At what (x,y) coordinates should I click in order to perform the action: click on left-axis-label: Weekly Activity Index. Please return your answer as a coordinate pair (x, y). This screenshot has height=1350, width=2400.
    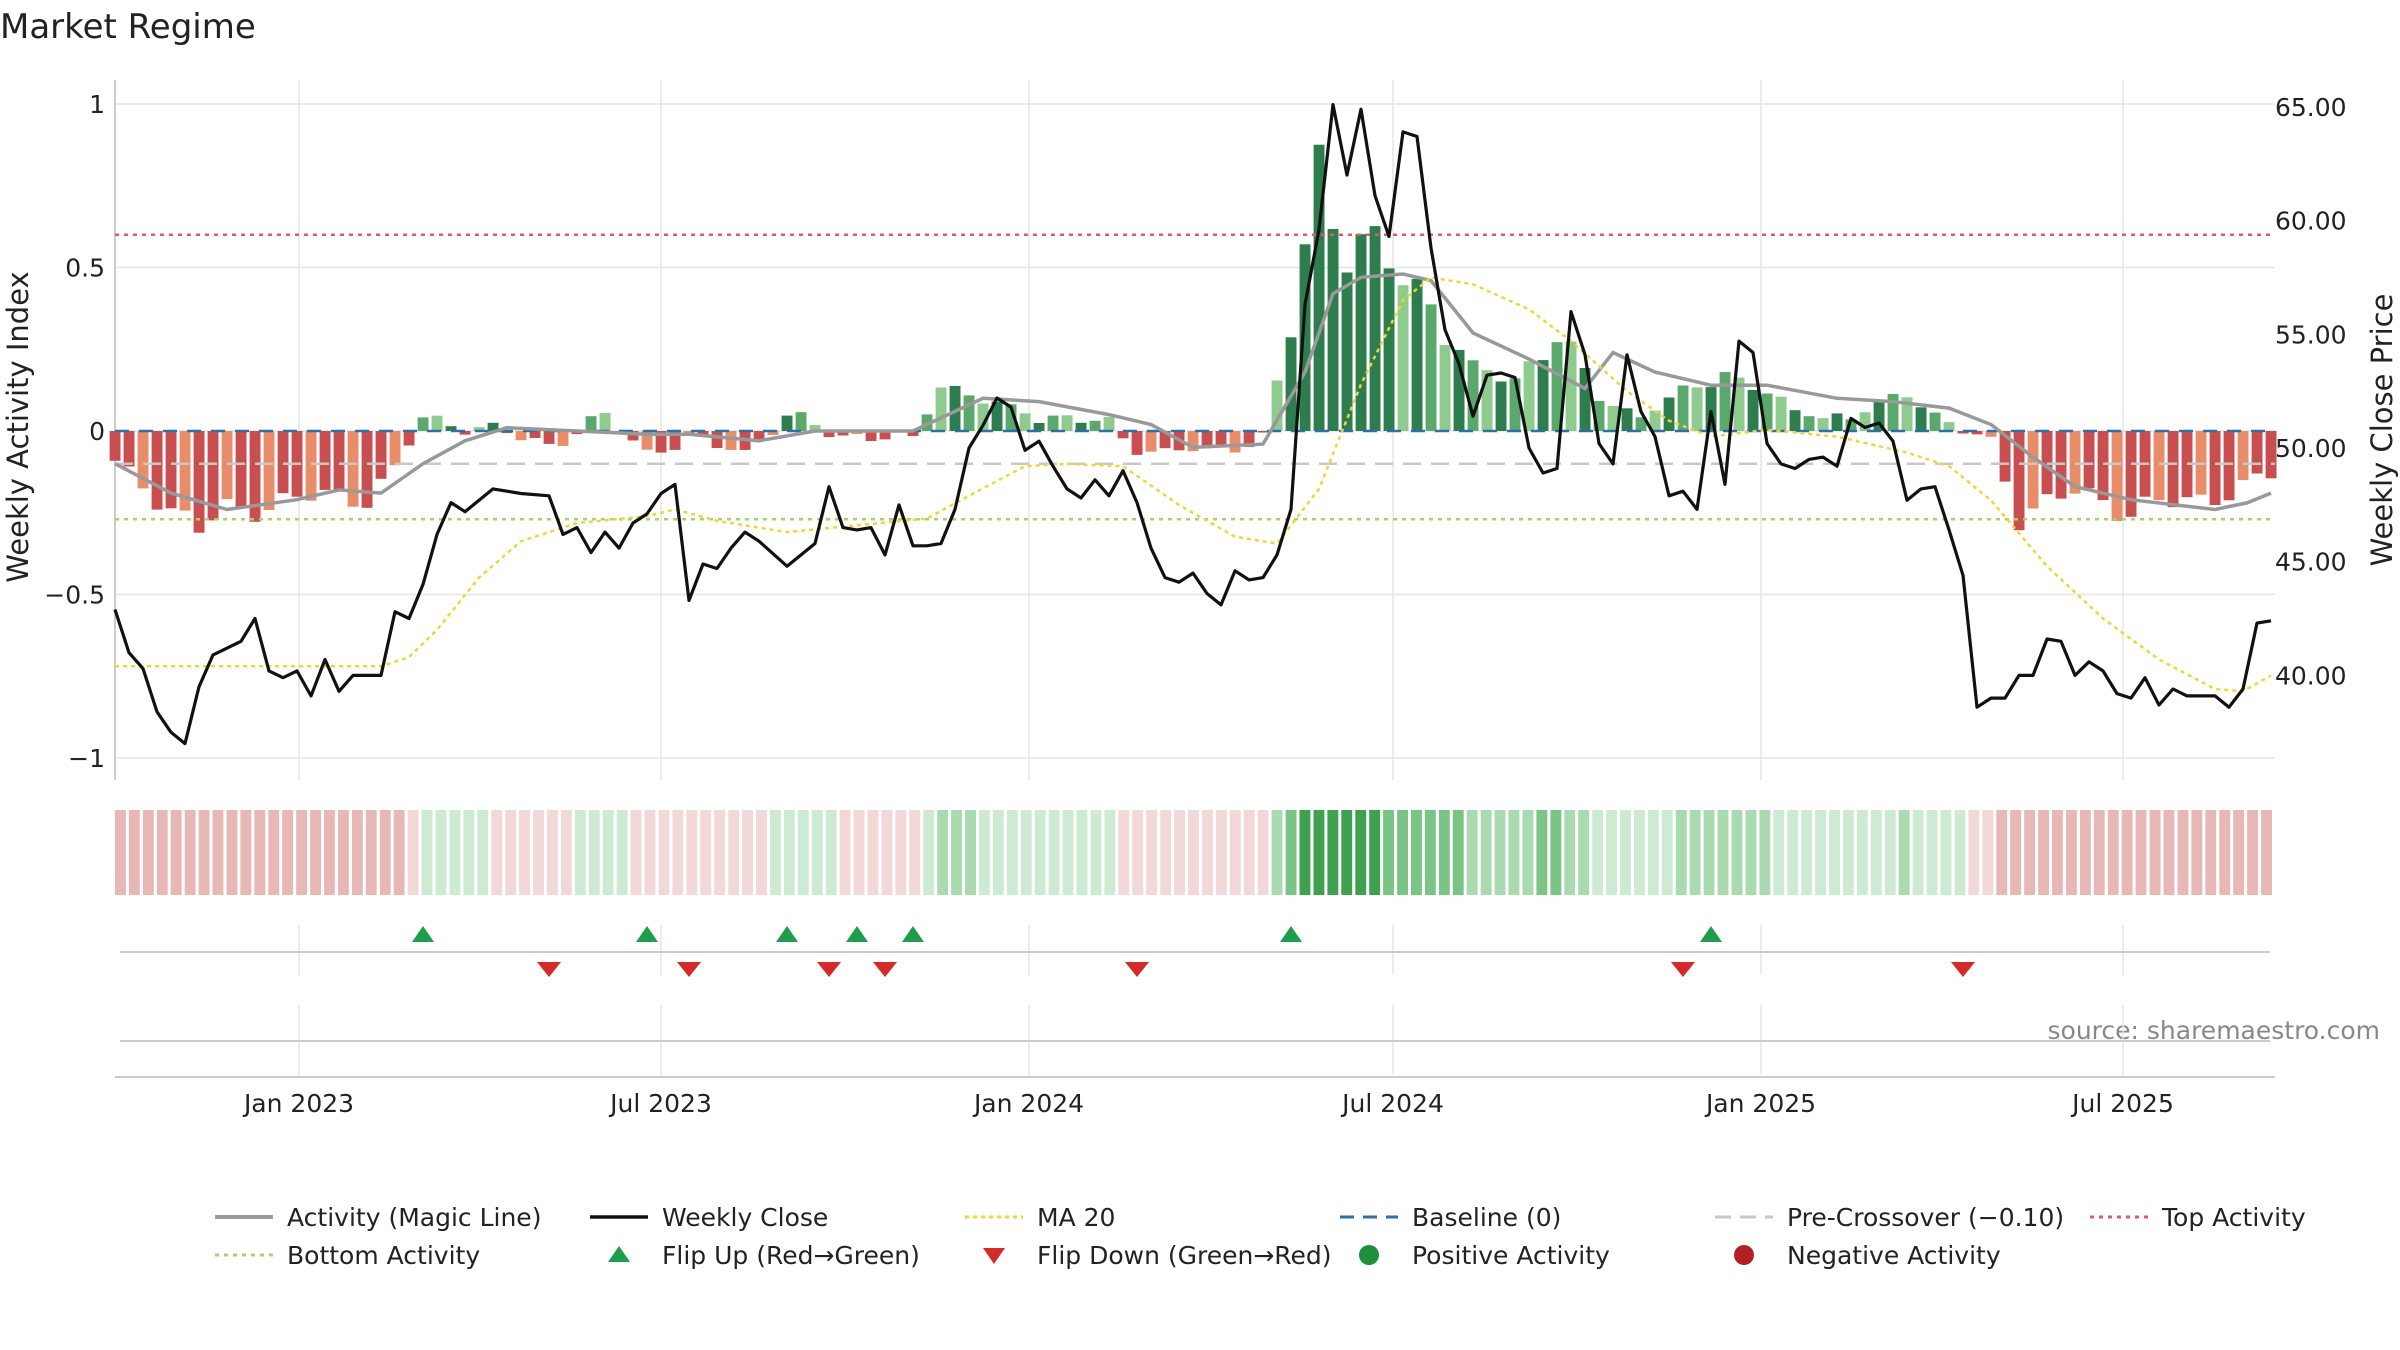
    Looking at the image, I should click on (18, 426).